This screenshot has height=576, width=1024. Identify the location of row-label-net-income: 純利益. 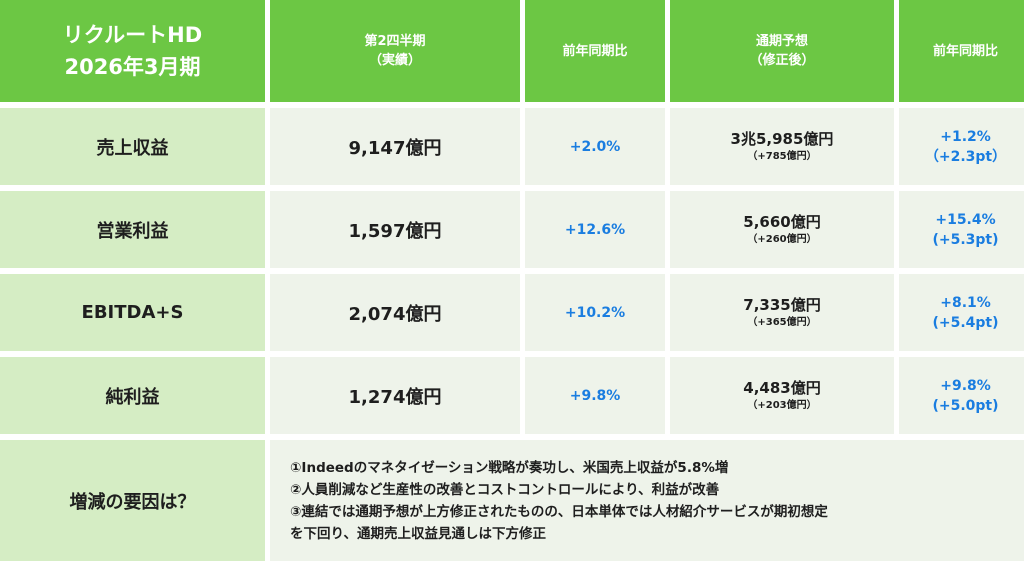
(132, 395).